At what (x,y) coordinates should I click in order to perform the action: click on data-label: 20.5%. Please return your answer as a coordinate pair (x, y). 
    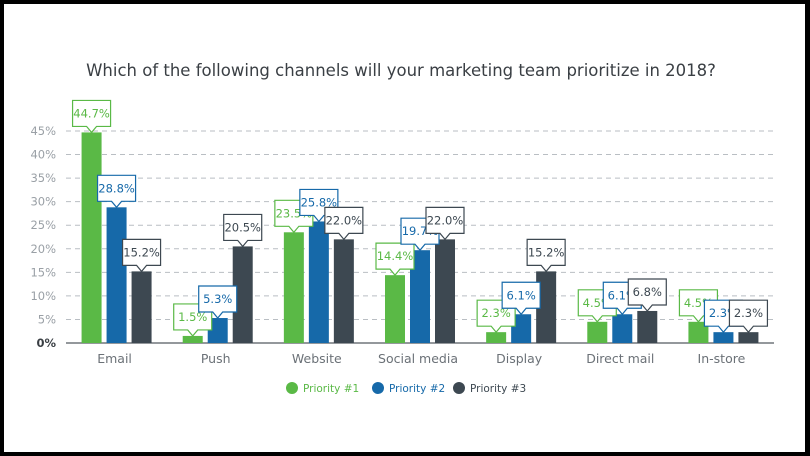
    Looking at the image, I should click on (243, 230).